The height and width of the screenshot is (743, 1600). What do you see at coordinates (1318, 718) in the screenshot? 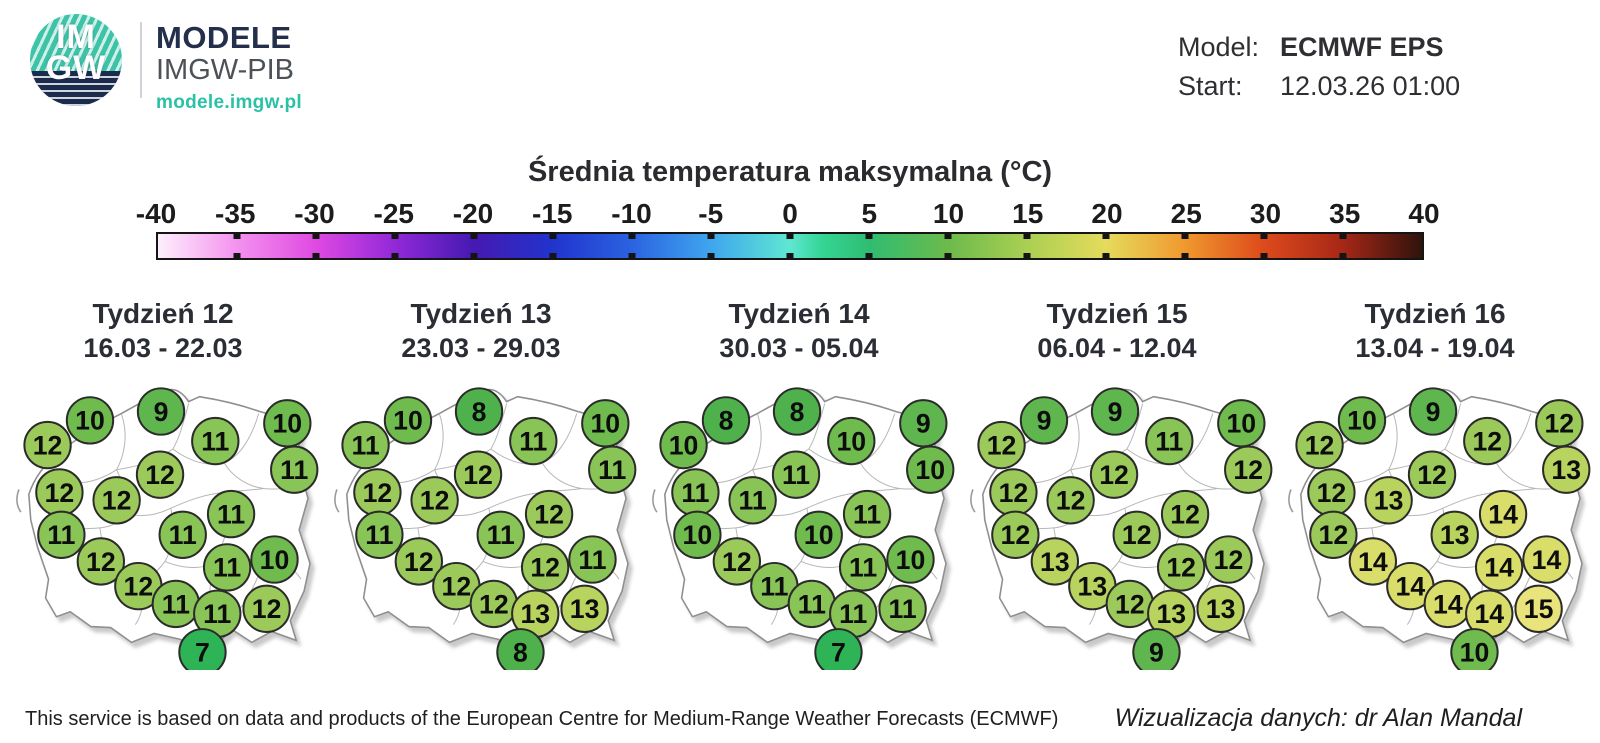
I see `visualization-credit: Wizualizacja danych: dr Alan Mandal` at bounding box center [1318, 718].